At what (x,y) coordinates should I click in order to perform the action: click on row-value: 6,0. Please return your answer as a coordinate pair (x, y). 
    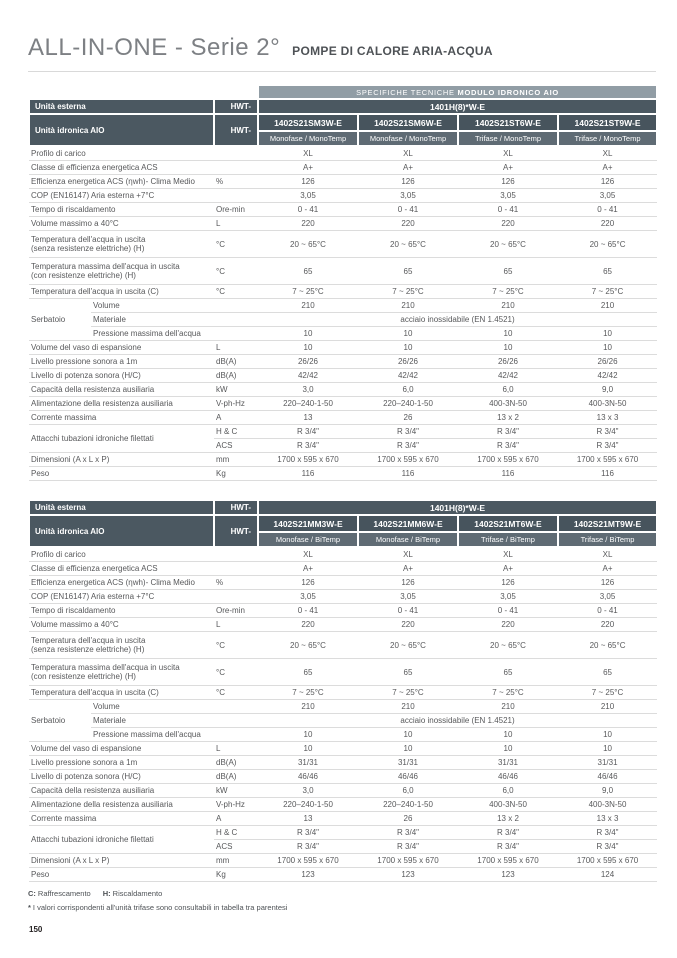
    Looking at the image, I should click on (508, 389).